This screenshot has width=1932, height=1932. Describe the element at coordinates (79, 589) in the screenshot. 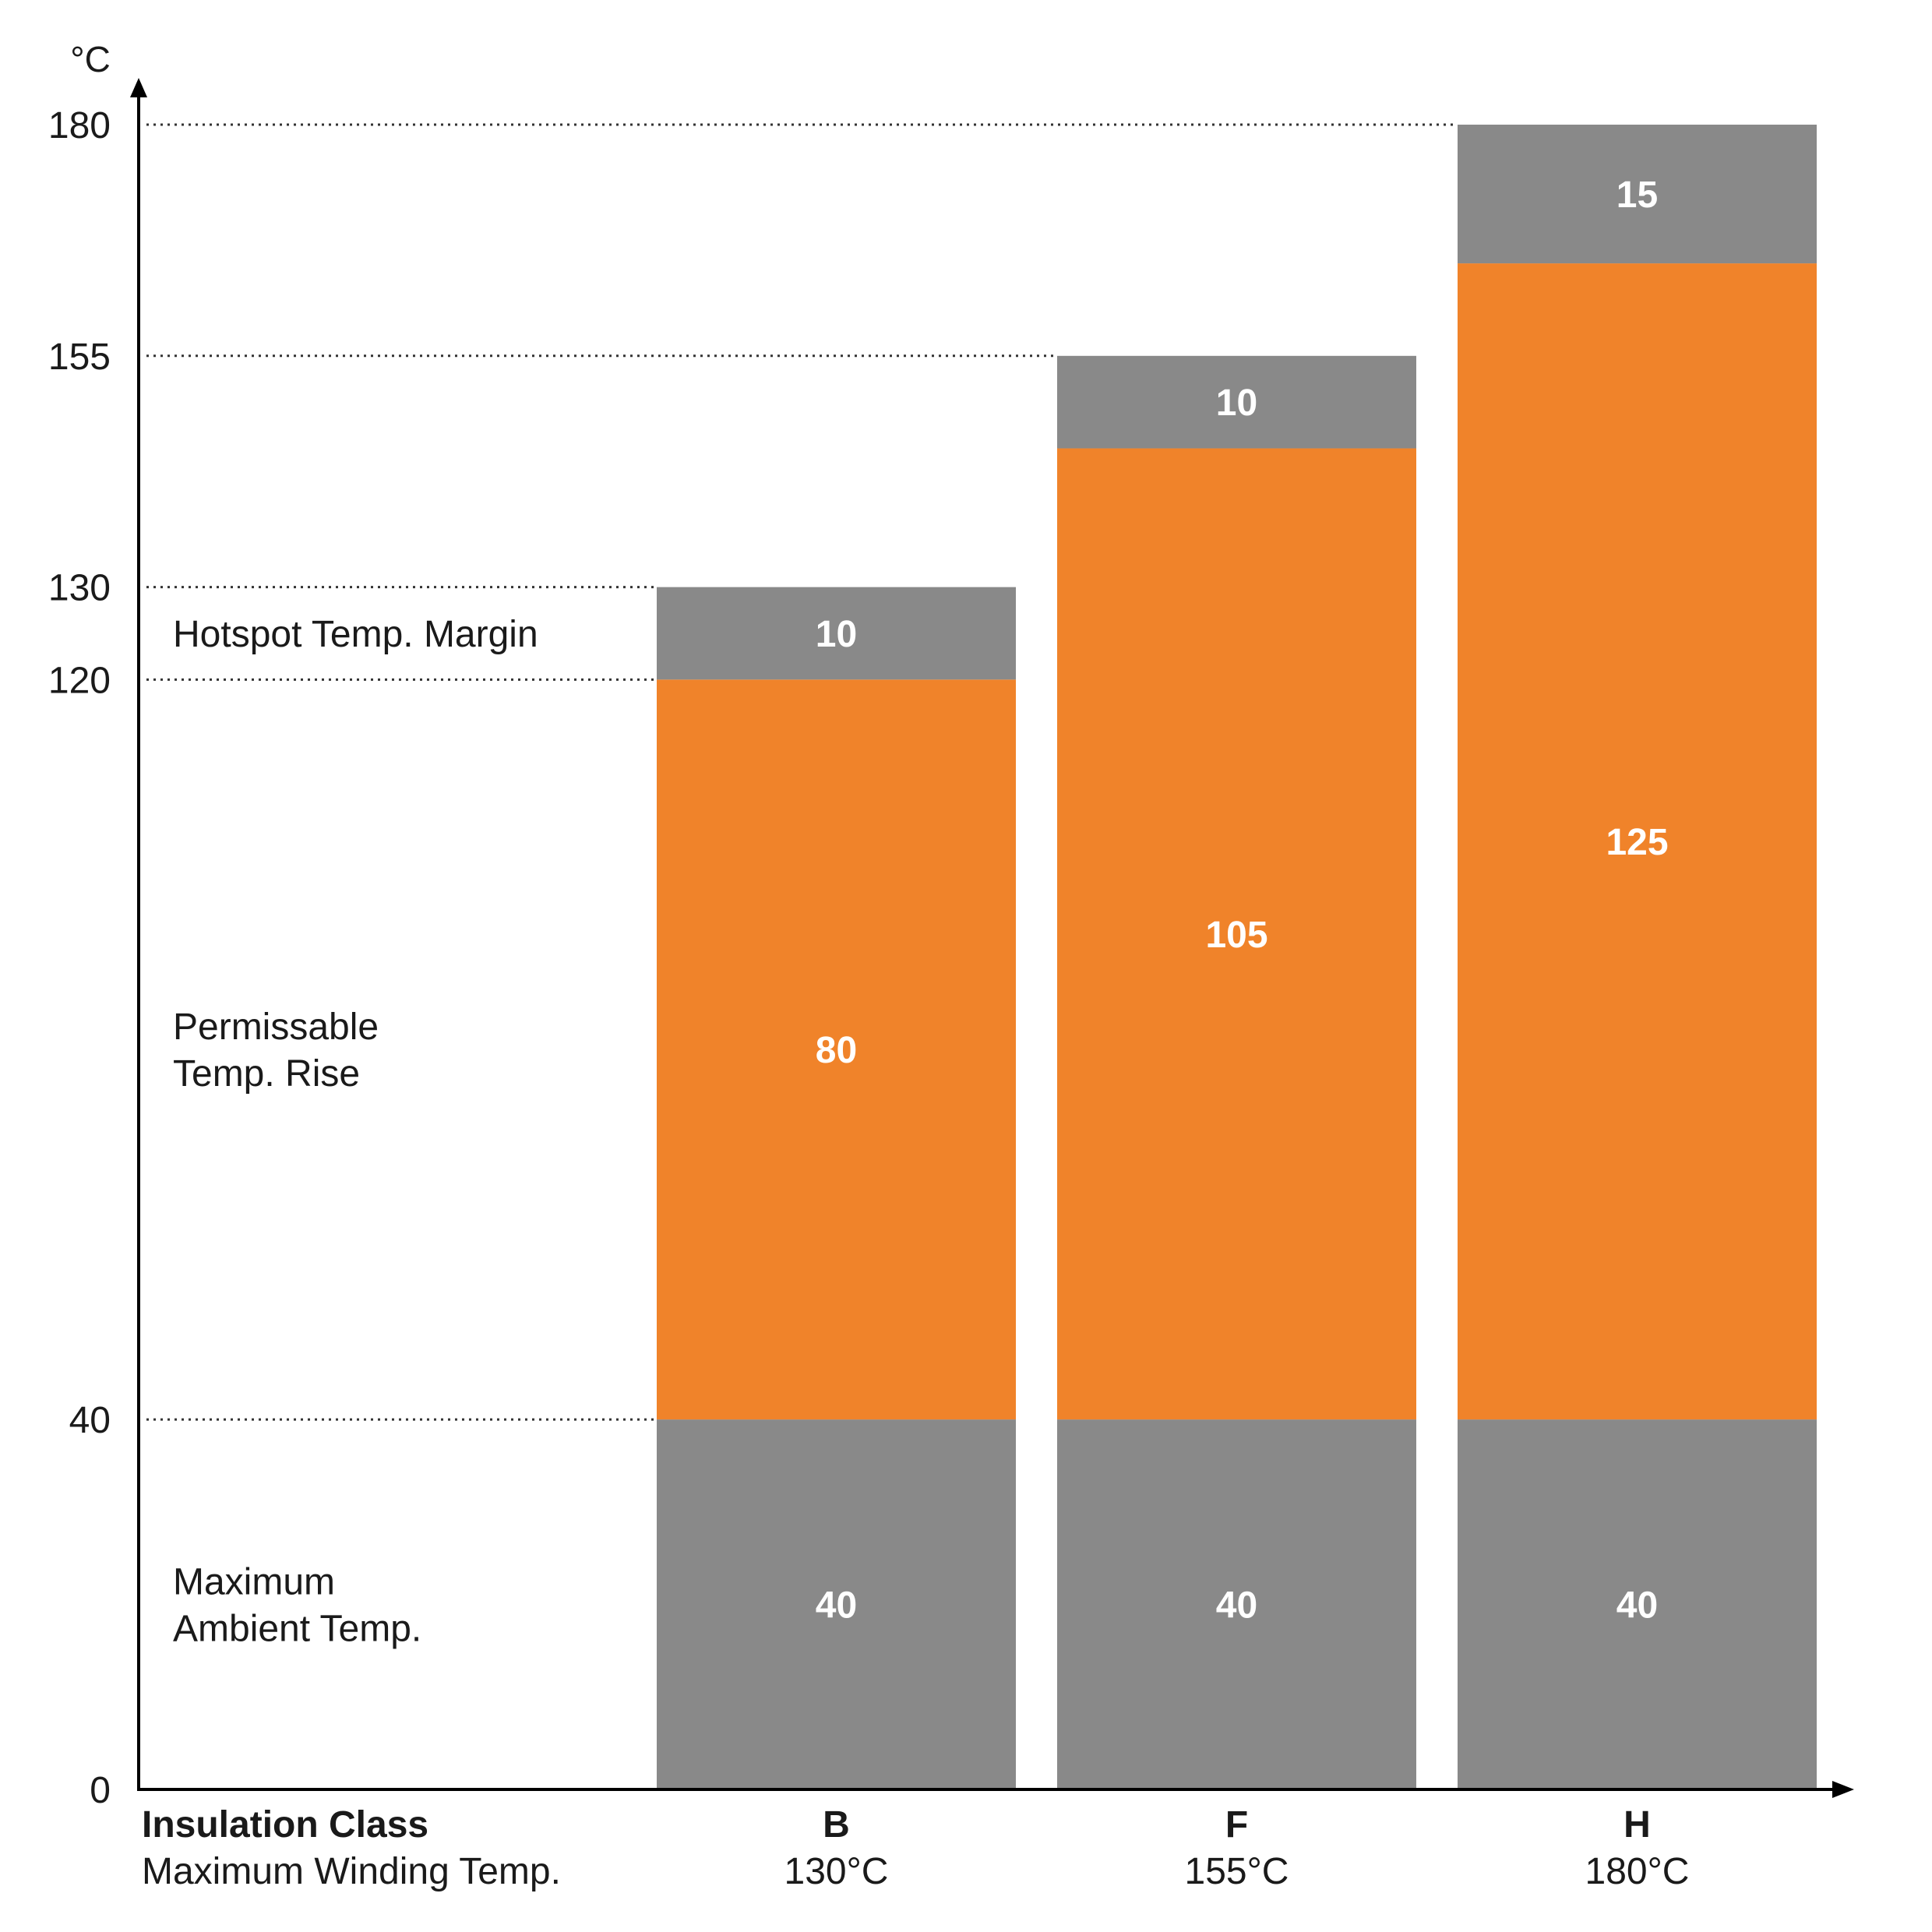

I see `y-tick-label-130: 130` at that location.